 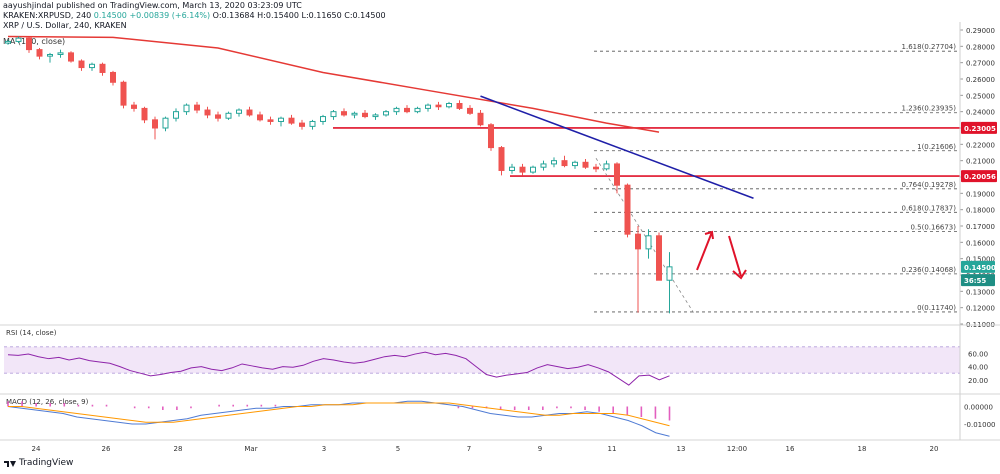 What do you see at coordinates (612, 449) in the screenshot?
I see `time-tick-label: 11` at bounding box center [612, 449].